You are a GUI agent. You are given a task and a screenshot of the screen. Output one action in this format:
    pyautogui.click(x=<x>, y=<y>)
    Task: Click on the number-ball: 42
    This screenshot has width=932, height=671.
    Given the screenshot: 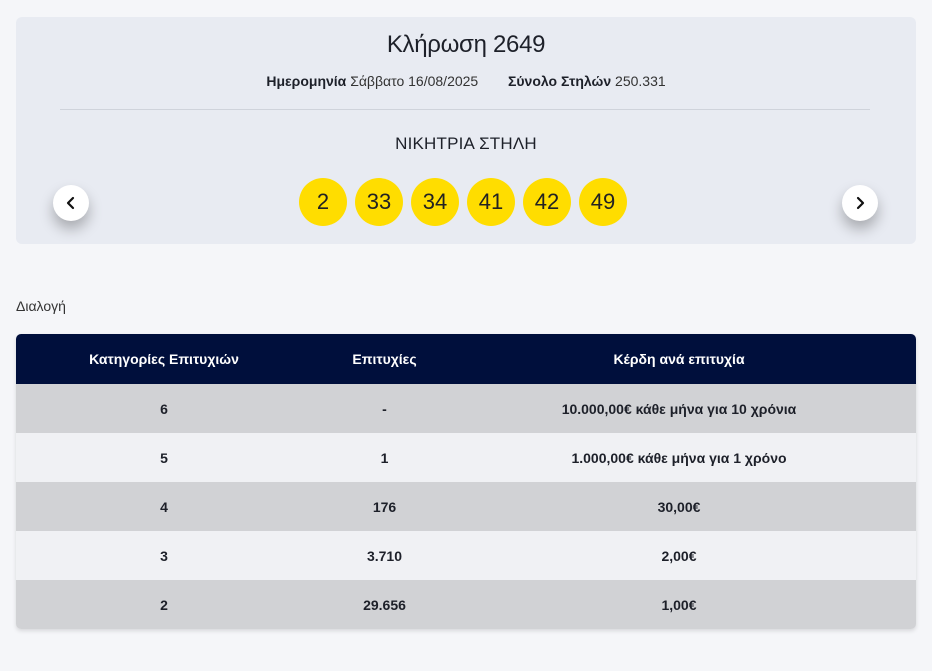 What is the action you would take?
    pyautogui.click(x=547, y=202)
    